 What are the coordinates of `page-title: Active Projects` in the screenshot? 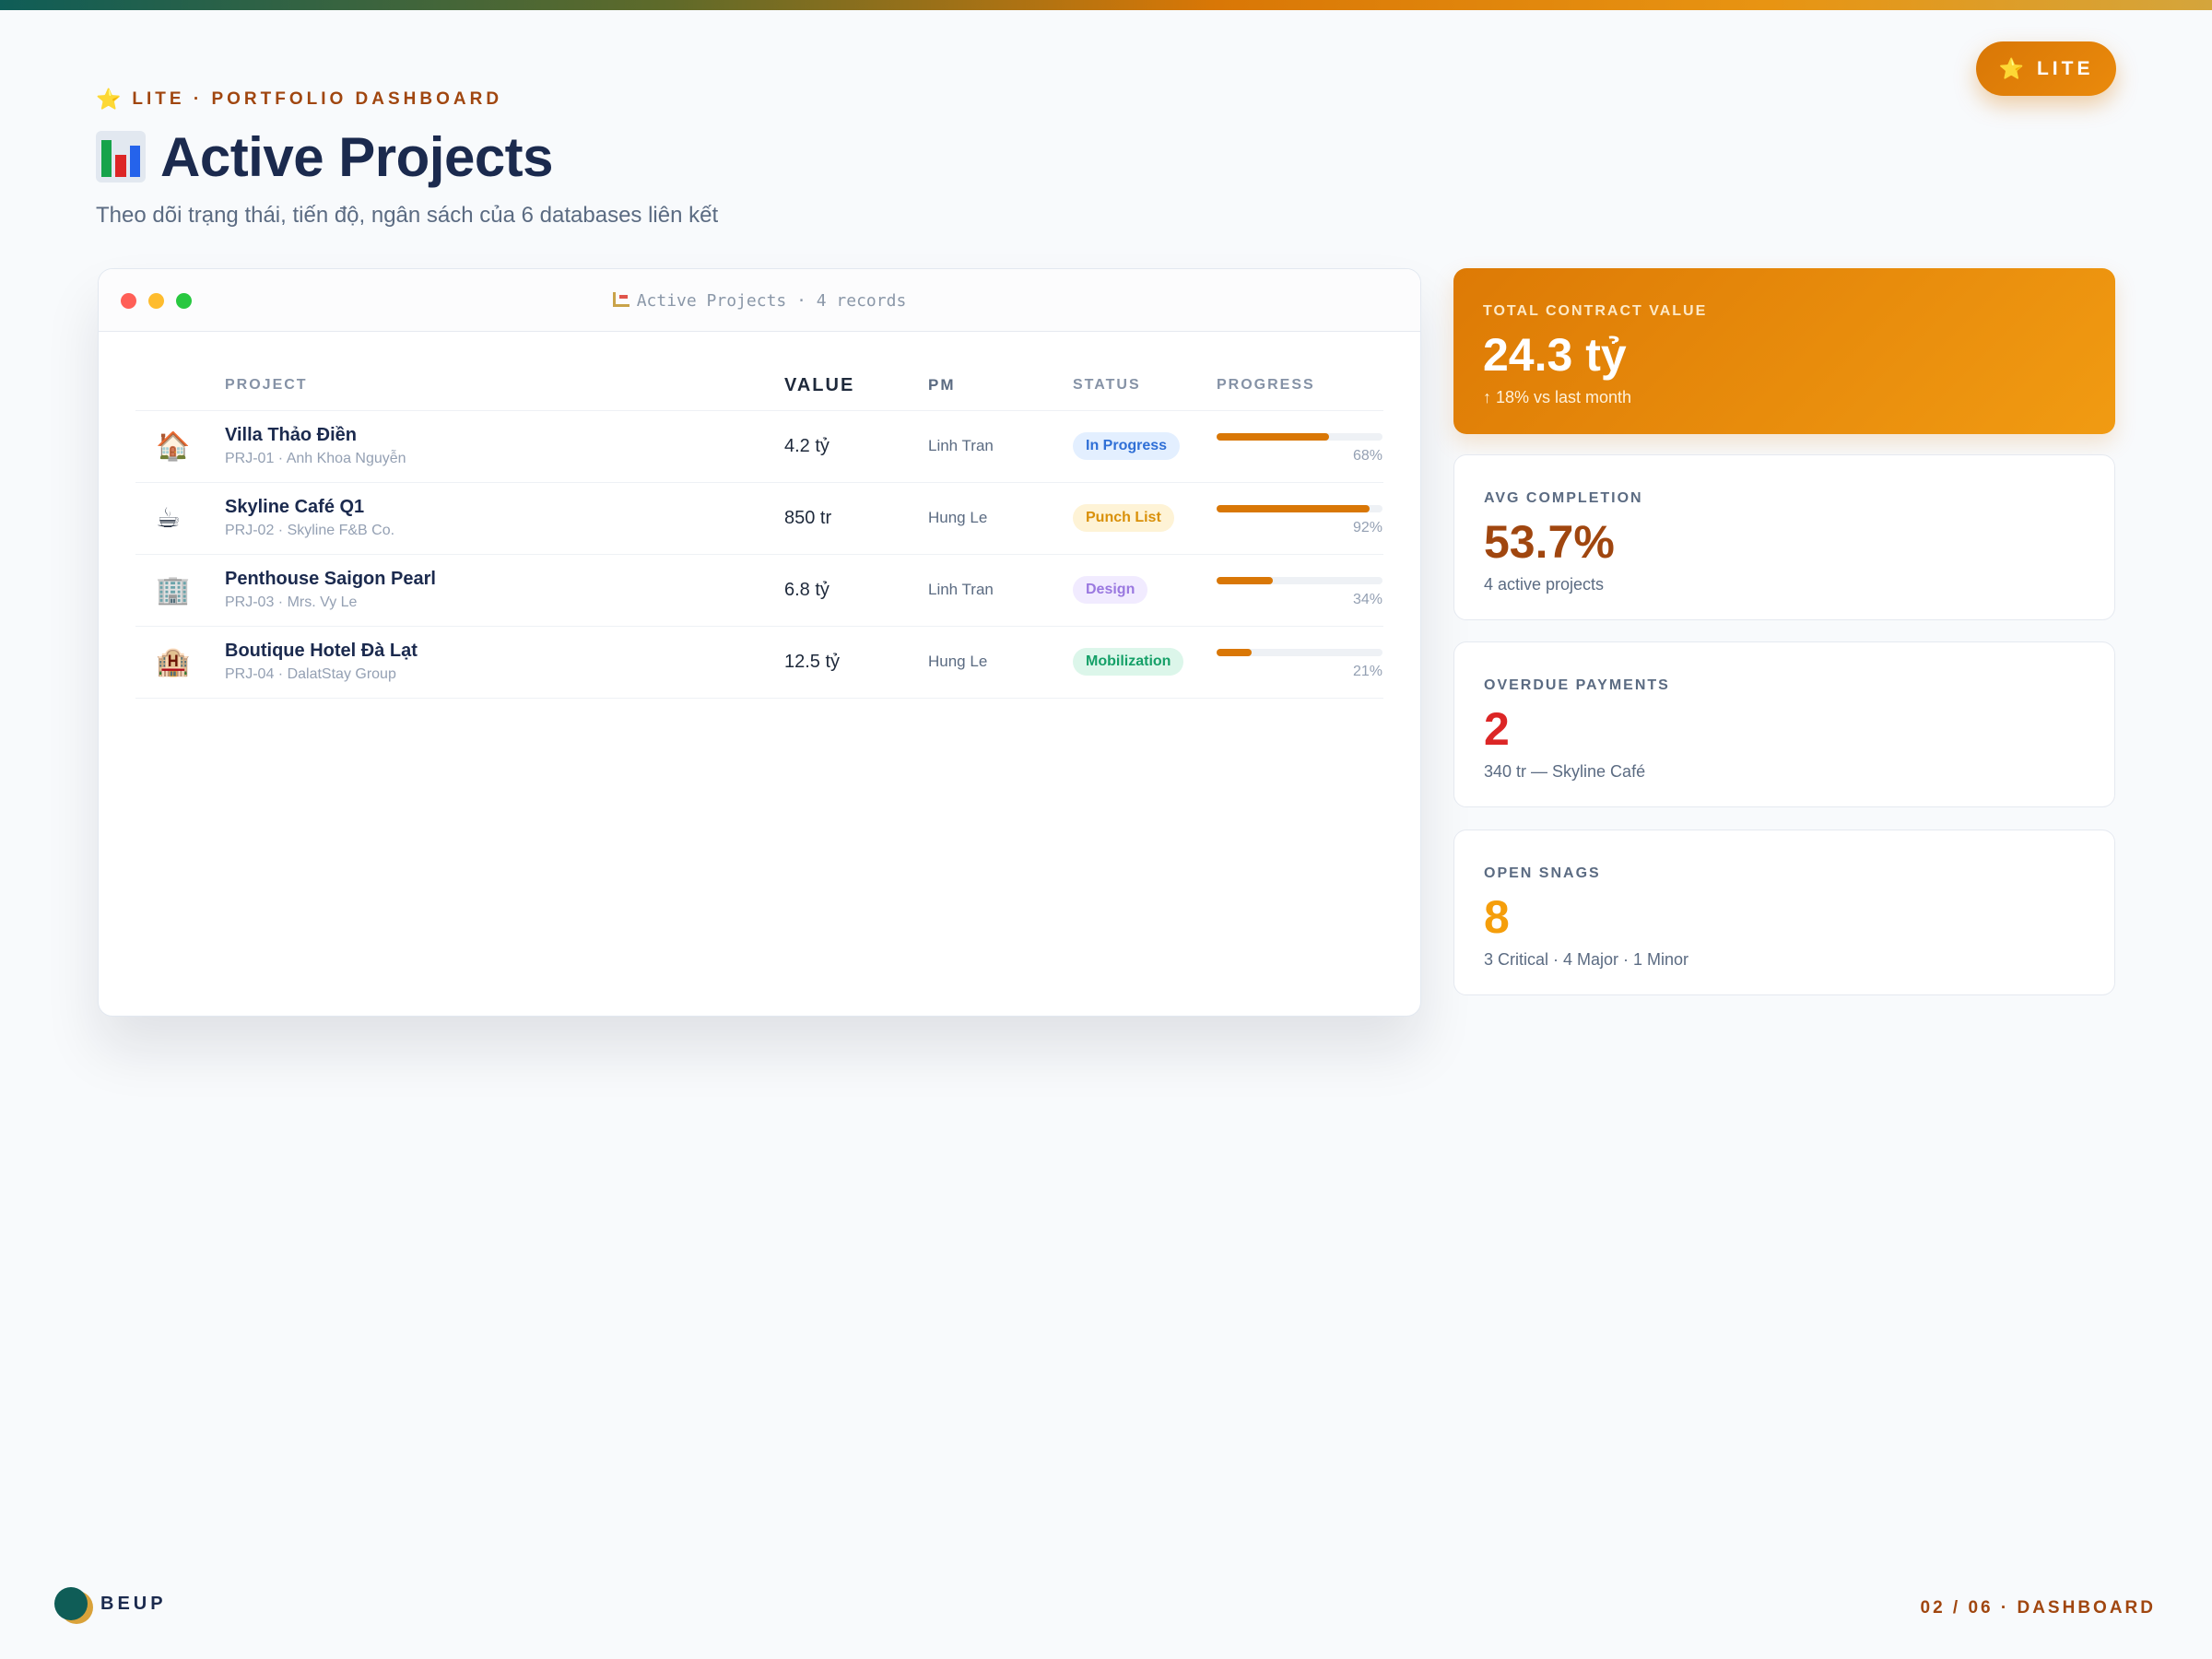 It's located at (325, 157).